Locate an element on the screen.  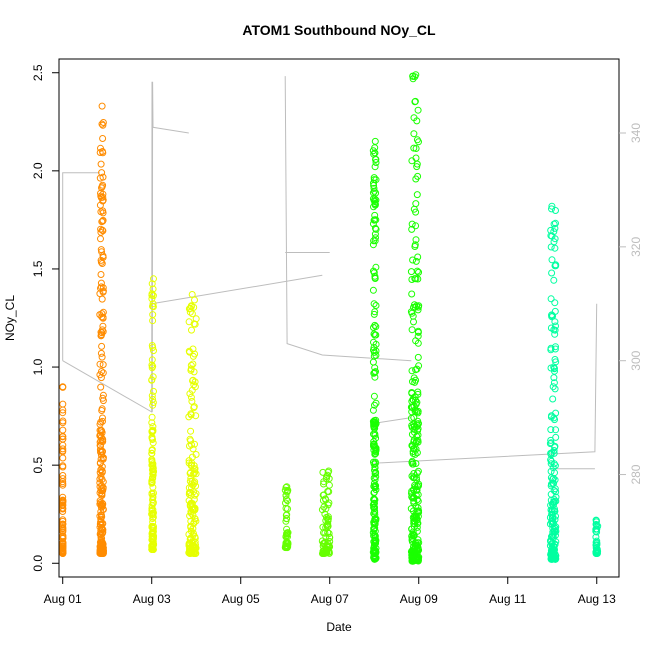
x-tick-label: Aug 13 is located at coordinates (597, 599).